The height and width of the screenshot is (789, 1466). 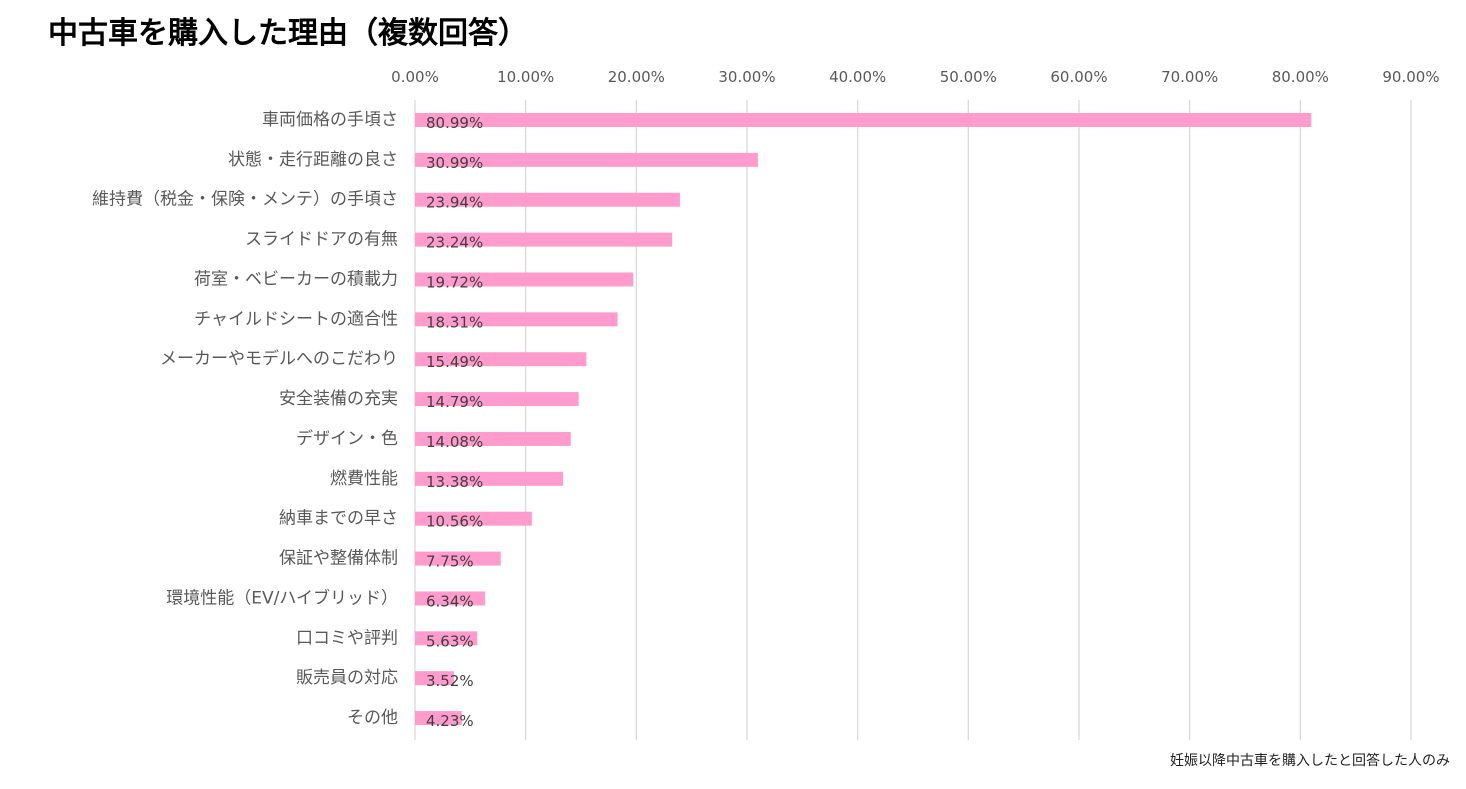 What do you see at coordinates (454, 243) in the screenshot?
I see `data-label: 23.24%` at bounding box center [454, 243].